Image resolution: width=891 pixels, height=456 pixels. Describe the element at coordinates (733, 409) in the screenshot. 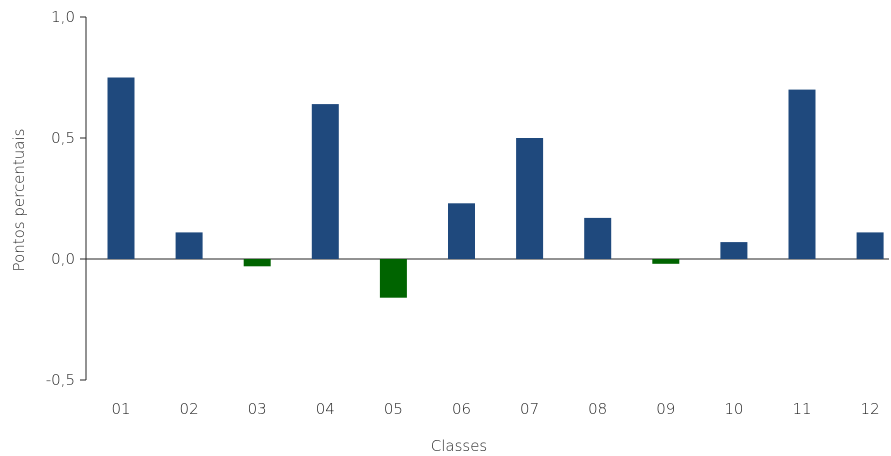

I see `x-tick-label: 10` at that location.